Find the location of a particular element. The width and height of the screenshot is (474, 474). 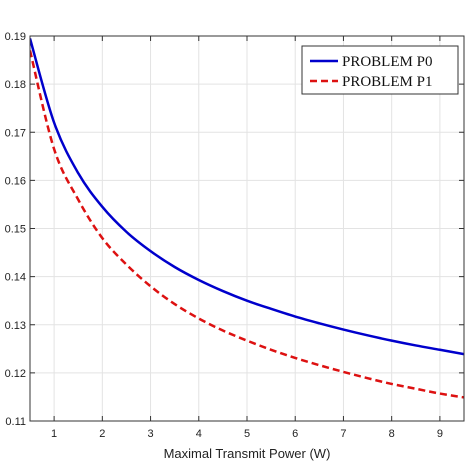

y-tick-label: 0.17 is located at coordinates (15, 133).